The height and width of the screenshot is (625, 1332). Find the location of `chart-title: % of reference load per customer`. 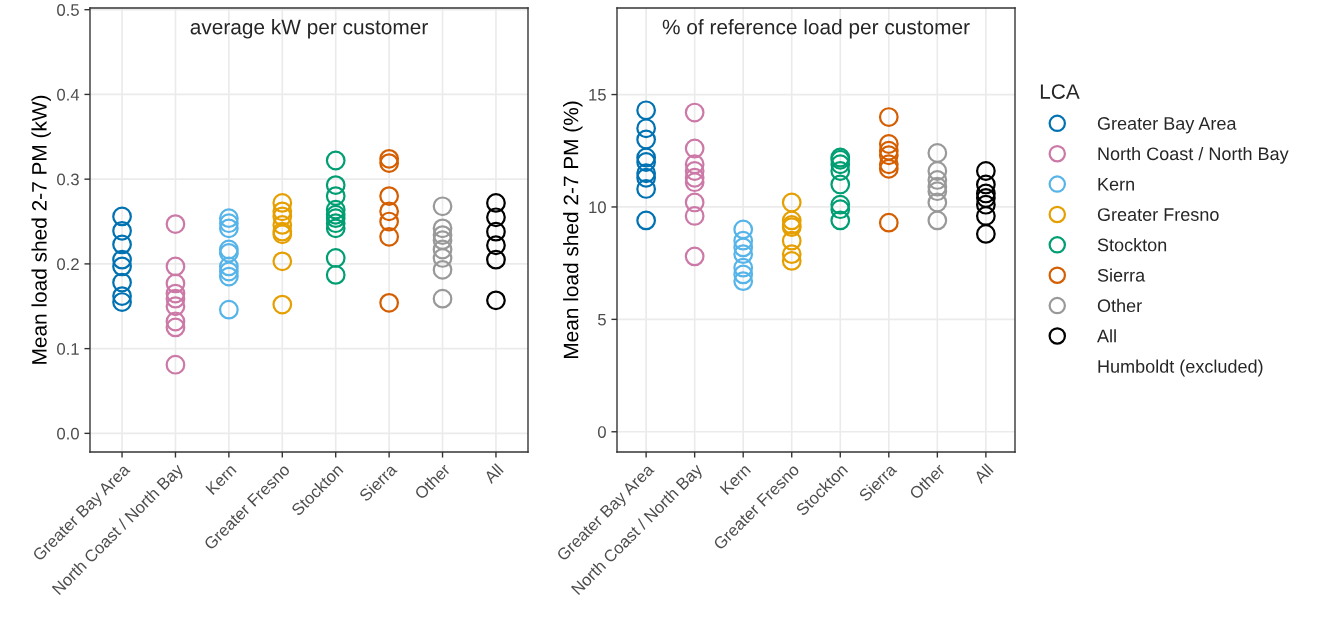

chart-title: % of reference load per customer is located at coordinates (816, 29).